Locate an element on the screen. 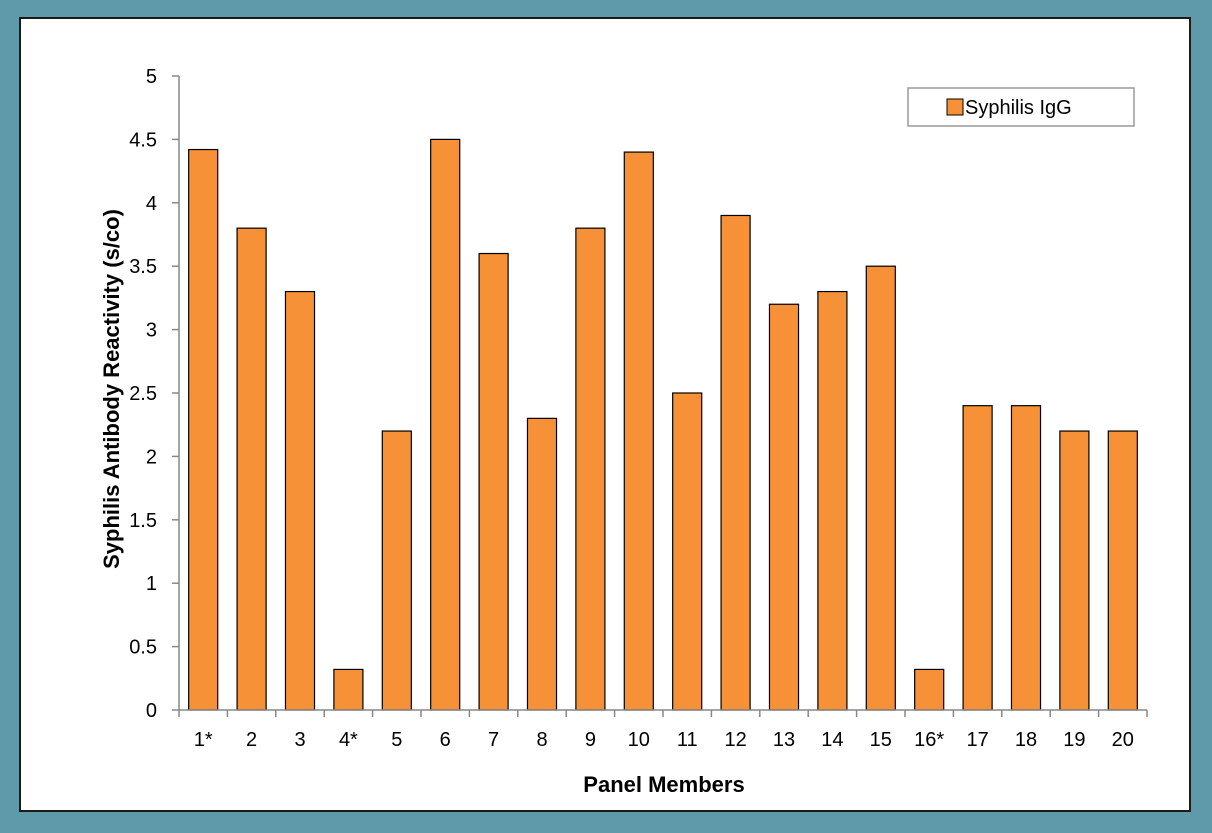 This screenshot has width=1212, height=833. y-tick-label: 0 is located at coordinates (151, 711).